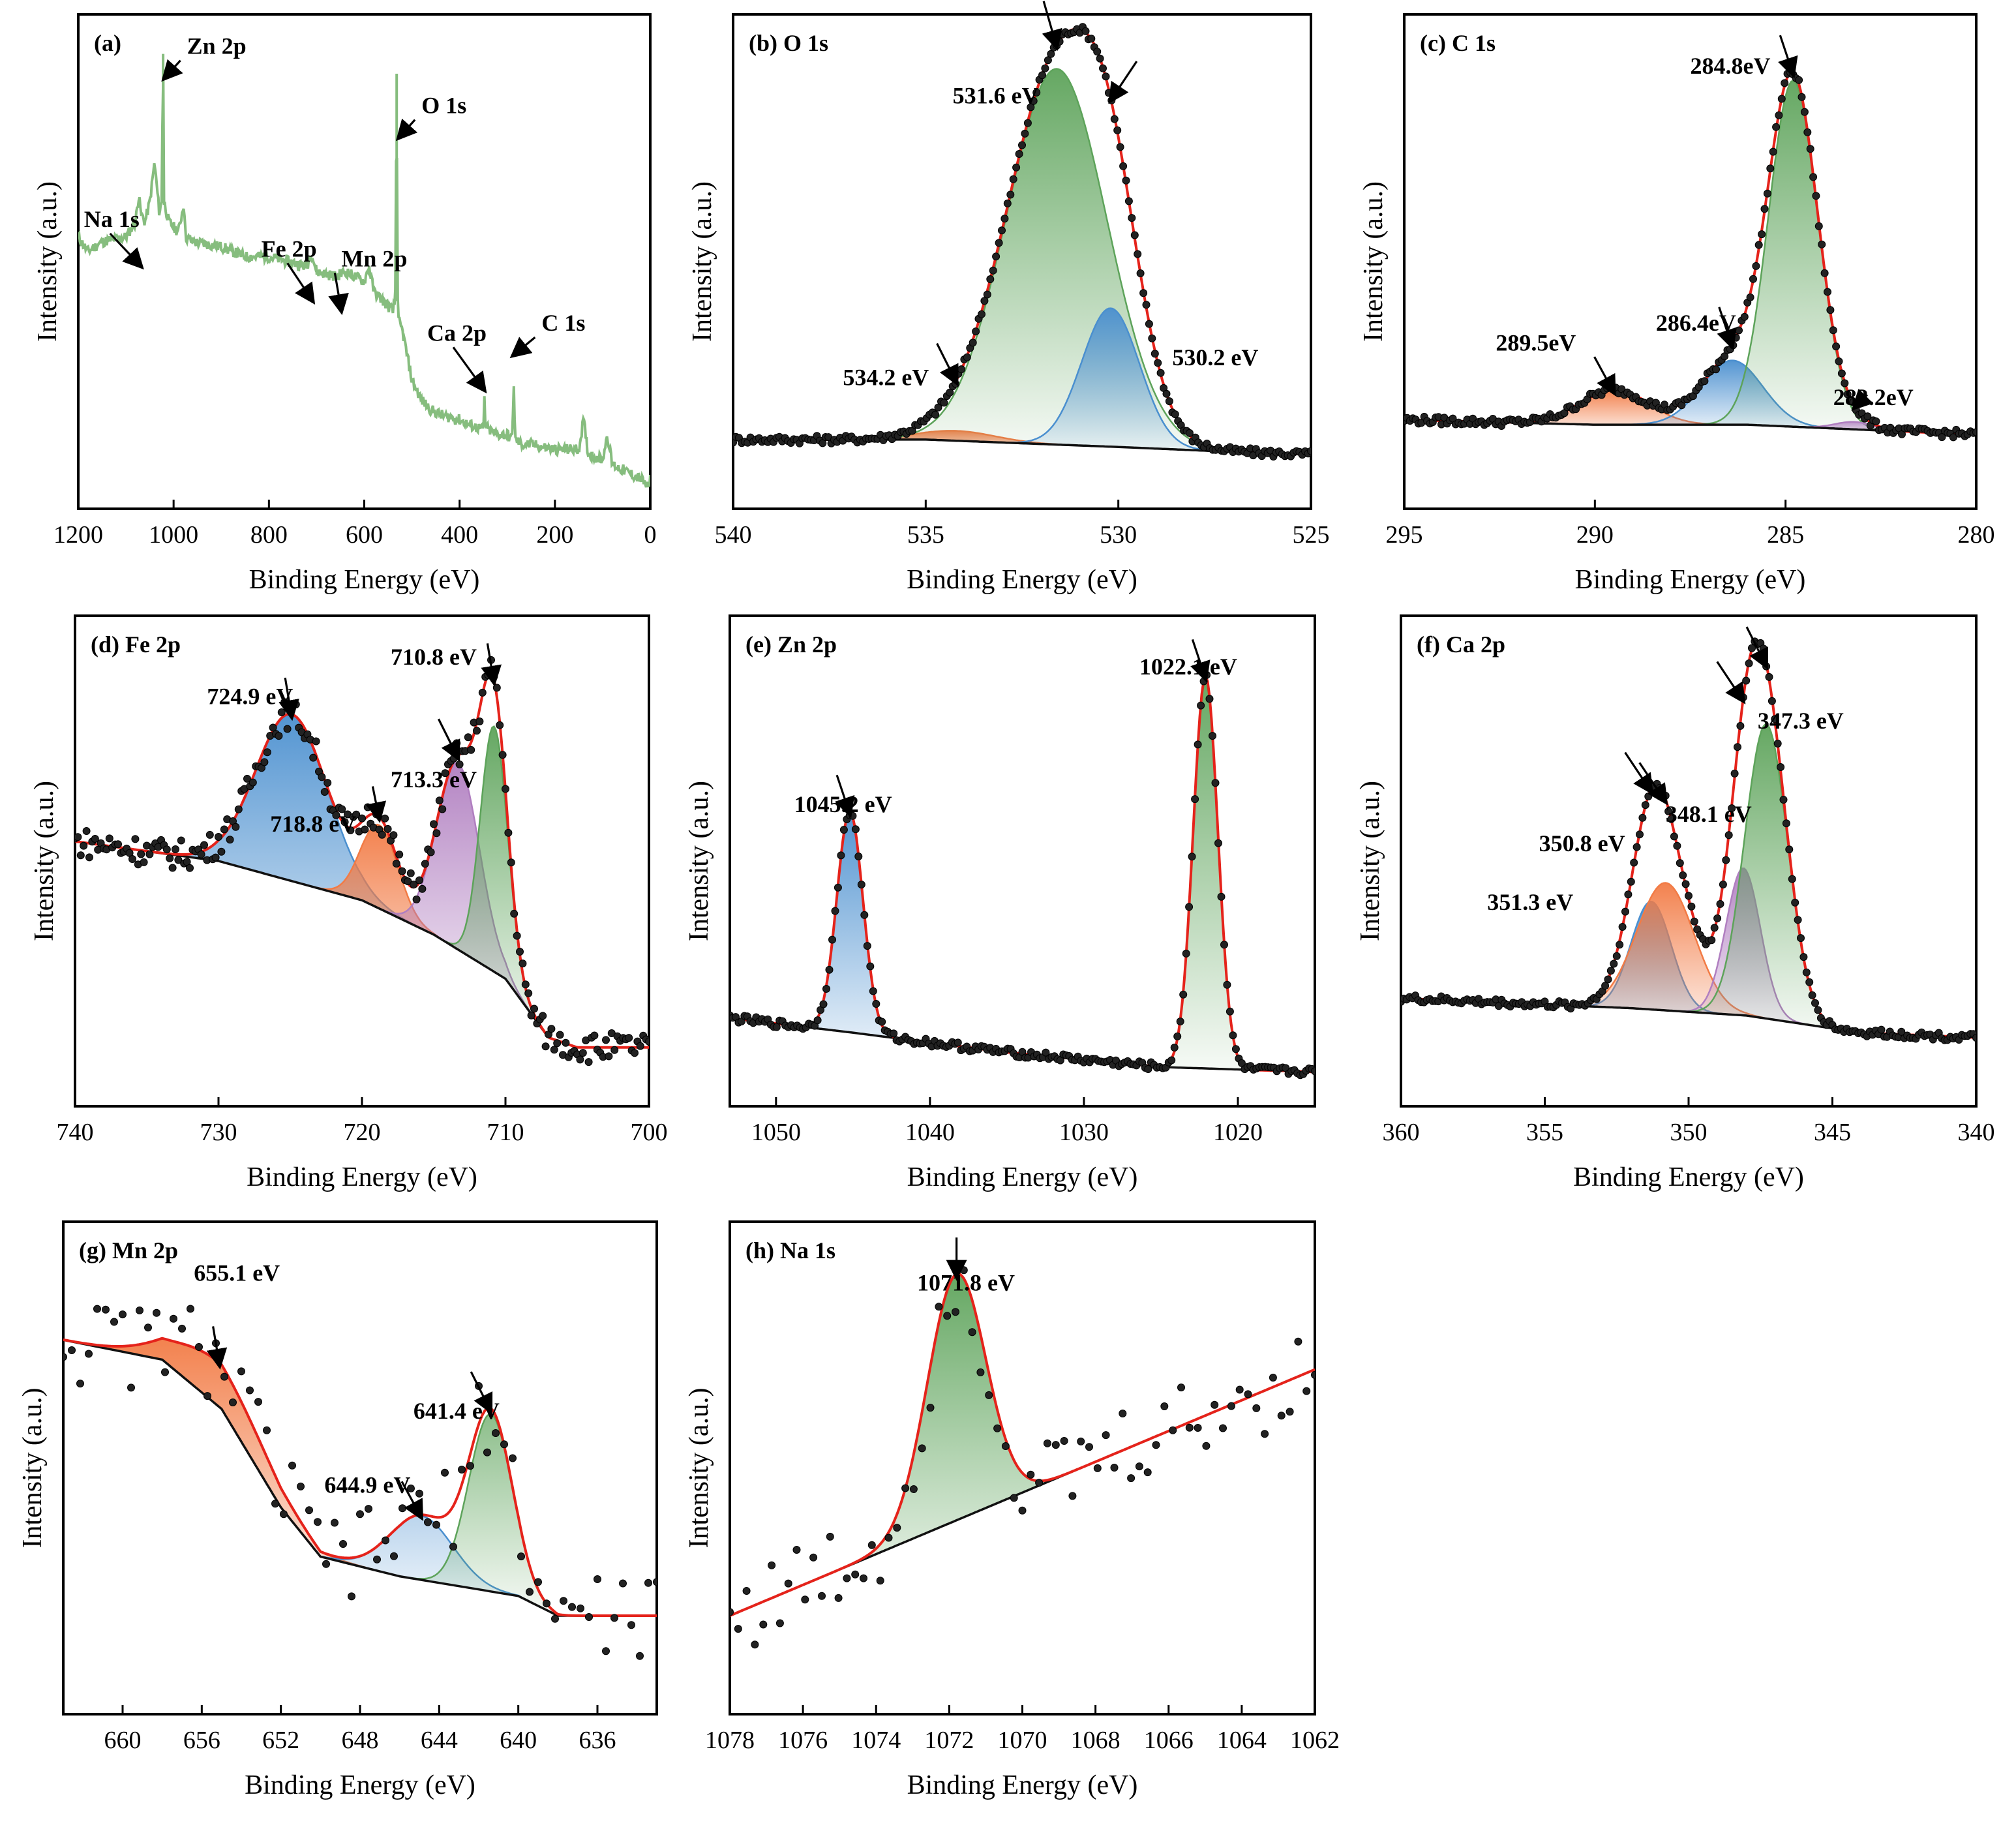  I want to click on peak-annotation-label: 531.6 eV, so click(996, 95).